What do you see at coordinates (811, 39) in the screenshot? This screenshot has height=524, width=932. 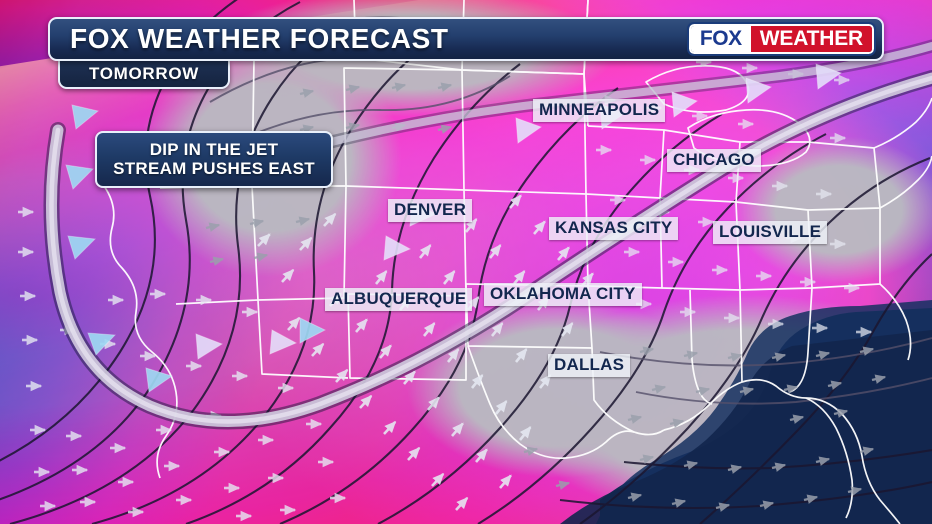 I see `logo-weather-text: WEATHER` at bounding box center [811, 39].